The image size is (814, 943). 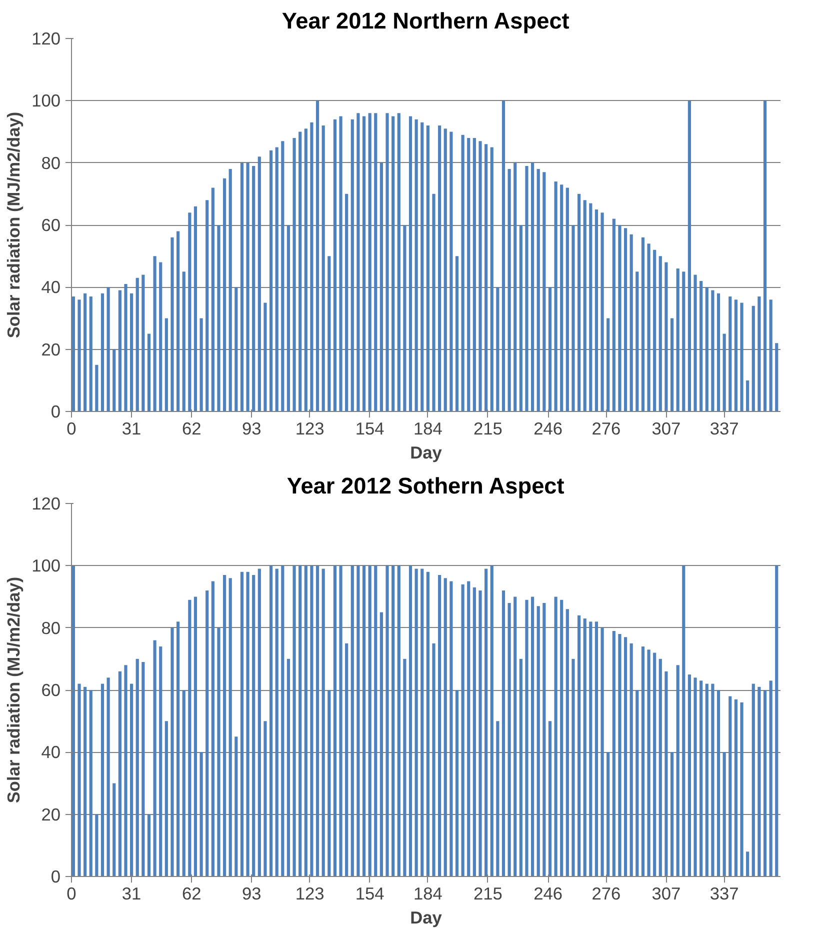 What do you see at coordinates (14, 225) in the screenshot?
I see `y-axis-title: Solar radiation (MJ/m2/day)` at bounding box center [14, 225].